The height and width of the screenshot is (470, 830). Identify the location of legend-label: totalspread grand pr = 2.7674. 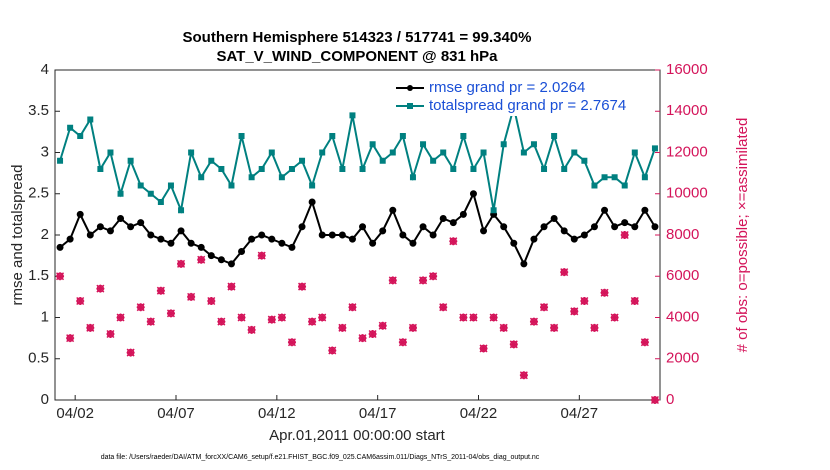
(527, 105).